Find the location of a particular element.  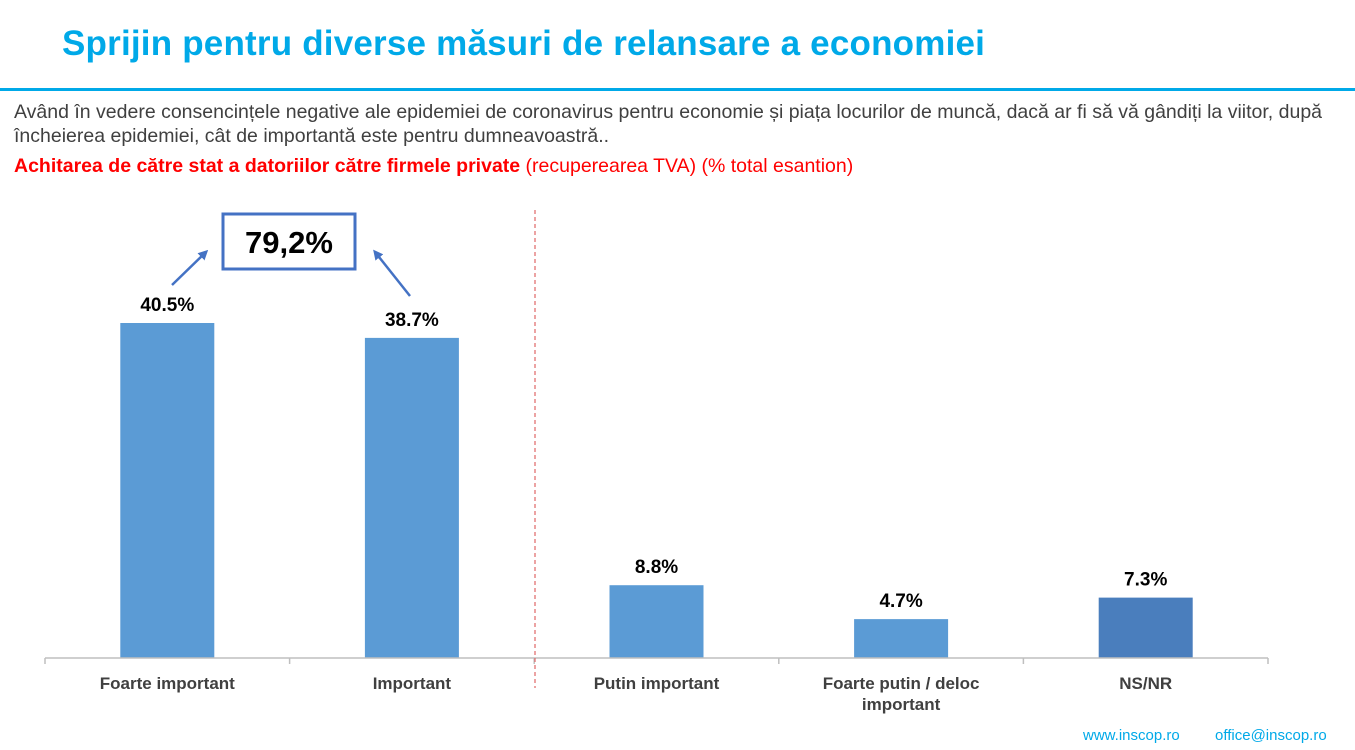

title-divider is located at coordinates (677, 89).